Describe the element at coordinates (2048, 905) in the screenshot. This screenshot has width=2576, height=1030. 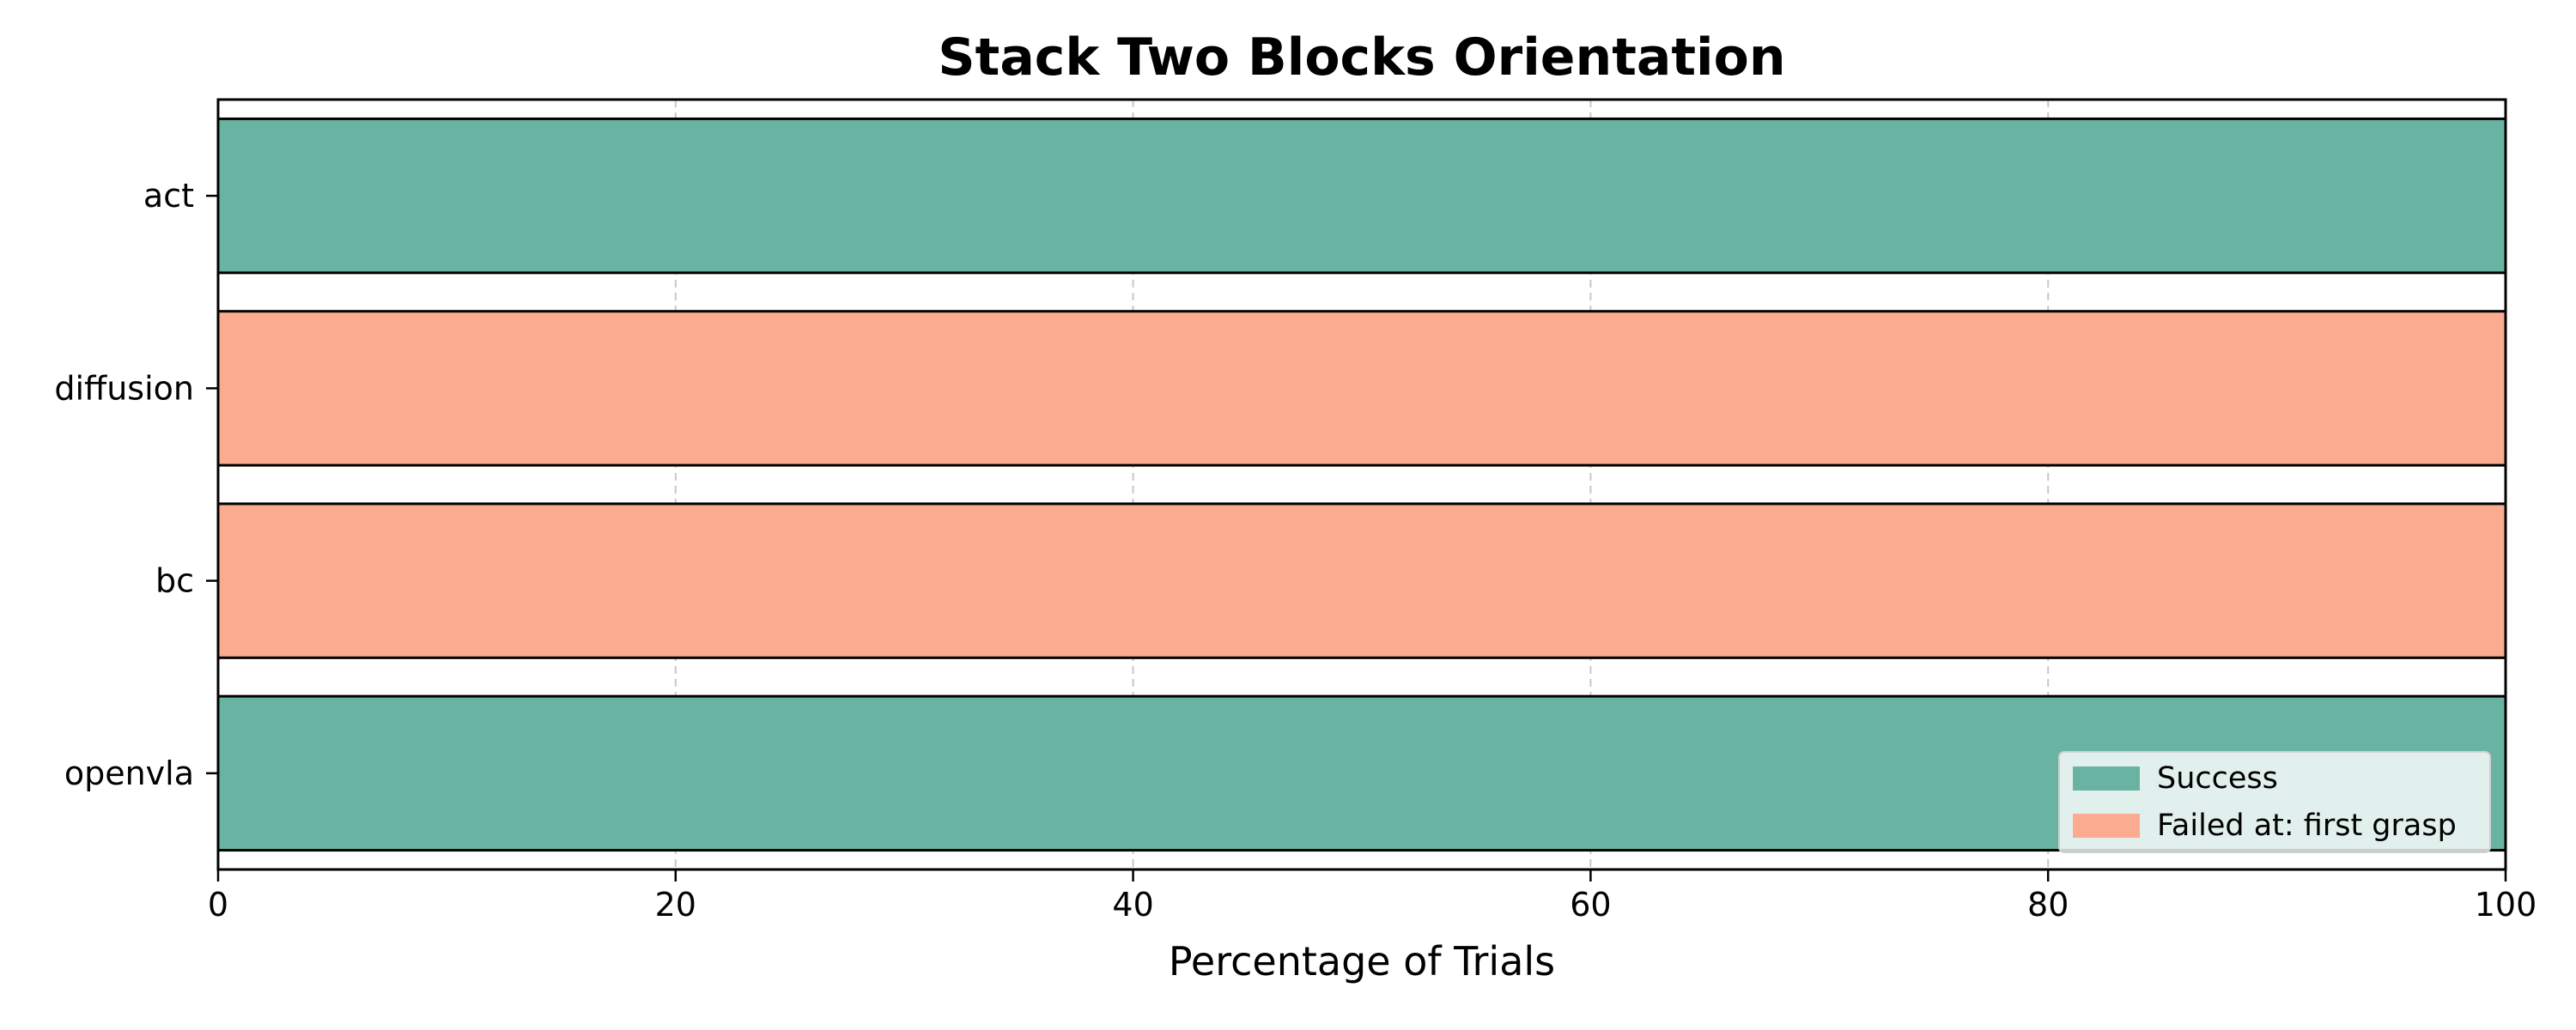
I see `x-tick-label: 80` at that location.